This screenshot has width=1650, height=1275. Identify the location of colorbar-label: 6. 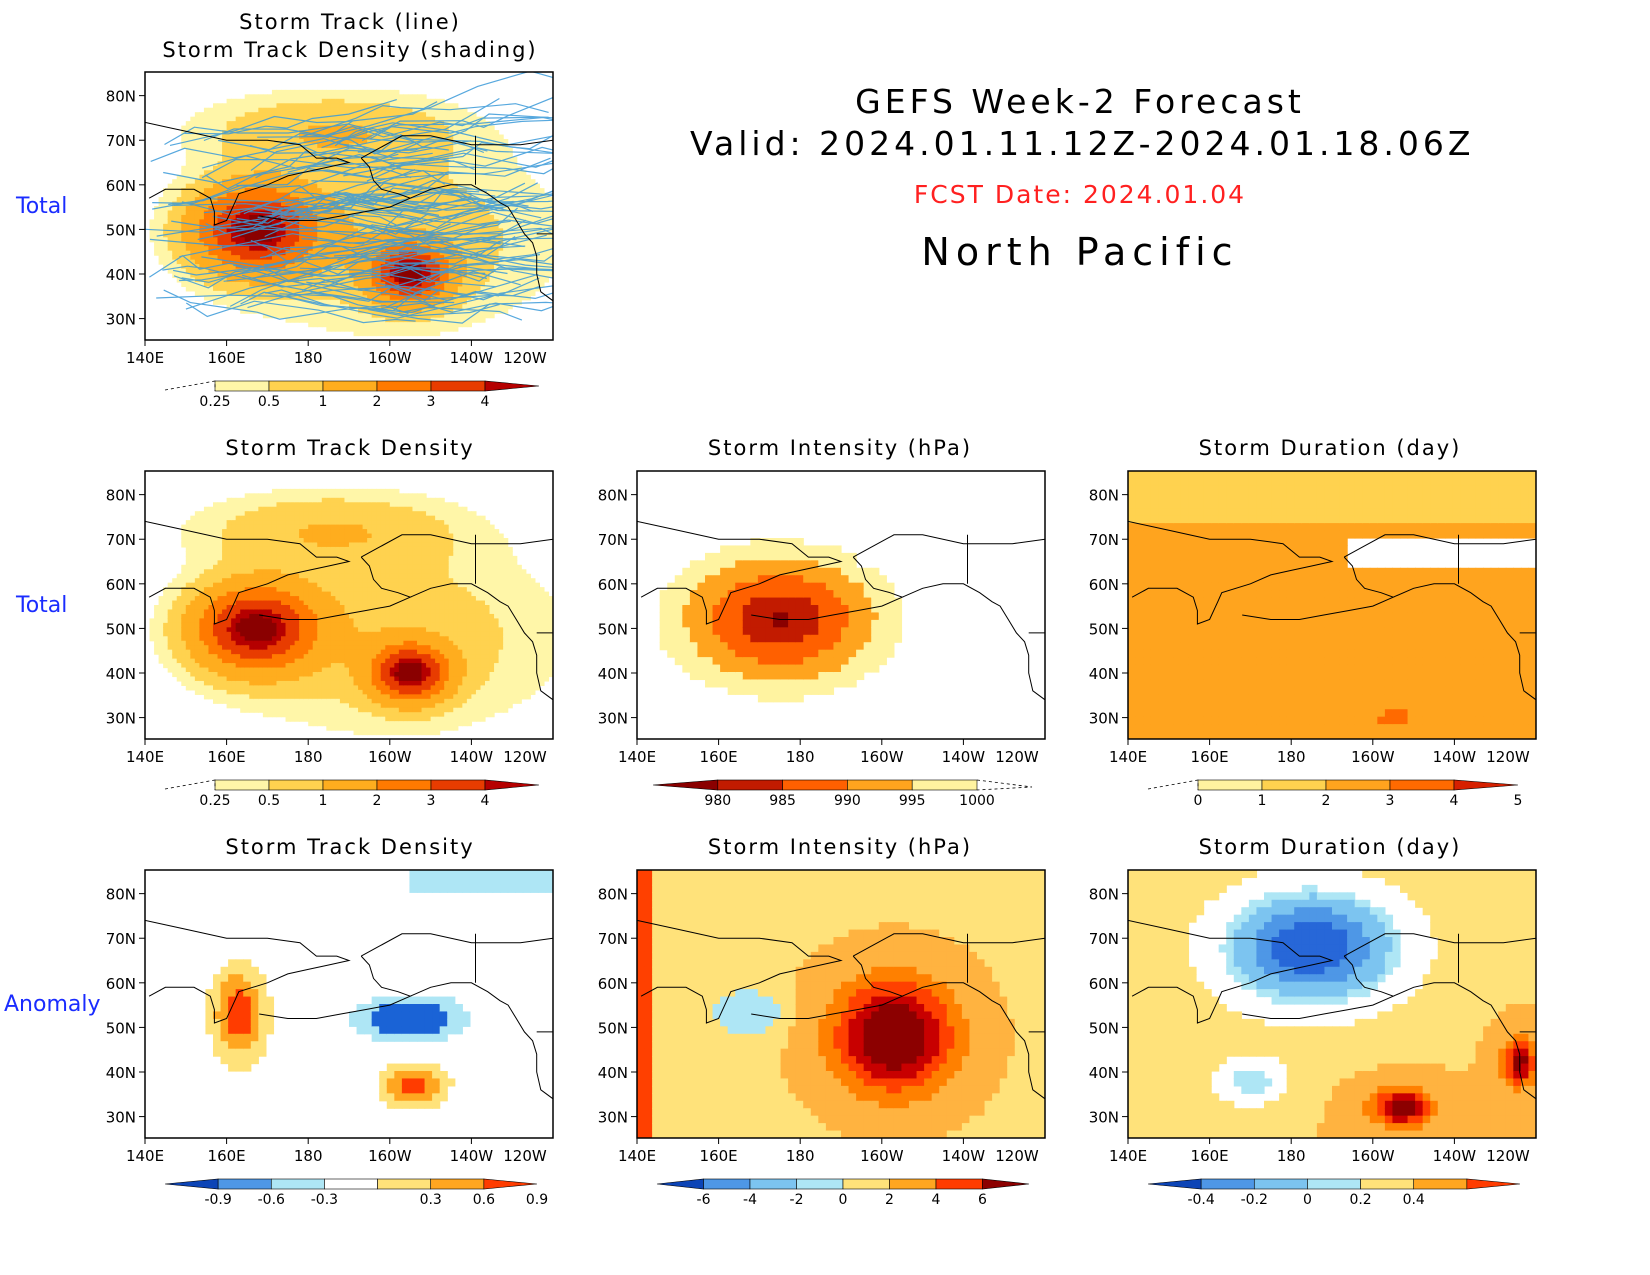
(982, 1200).